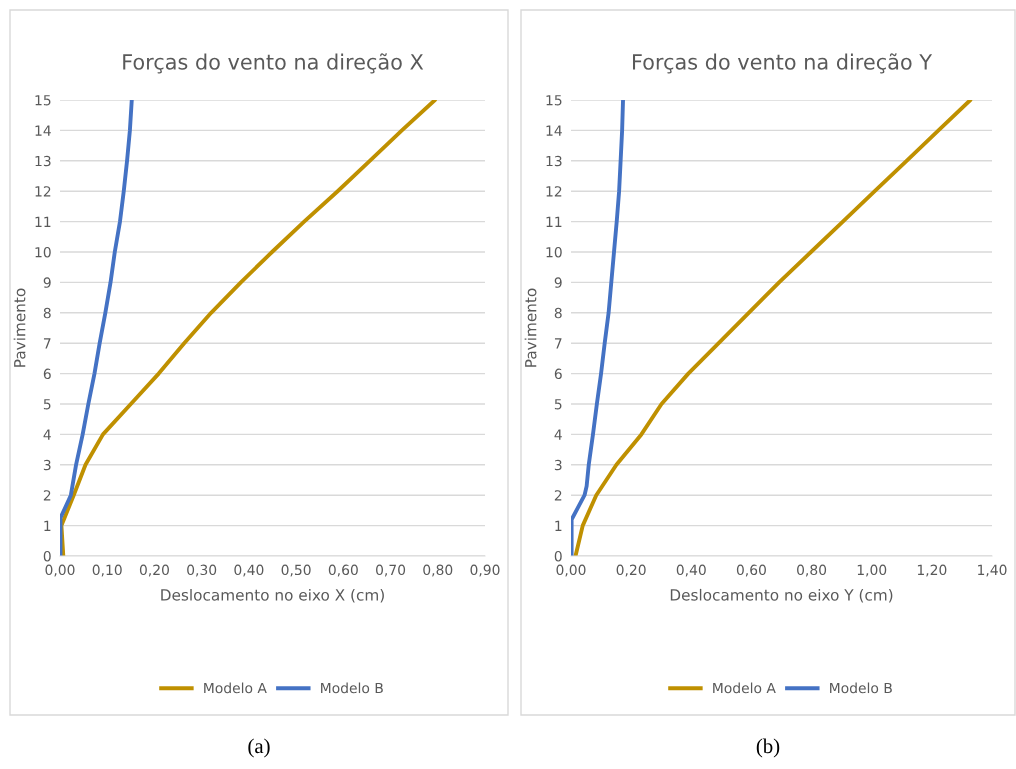 The height and width of the screenshot is (769, 1016). I want to click on x-tick-label: 1,00, so click(872, 570).